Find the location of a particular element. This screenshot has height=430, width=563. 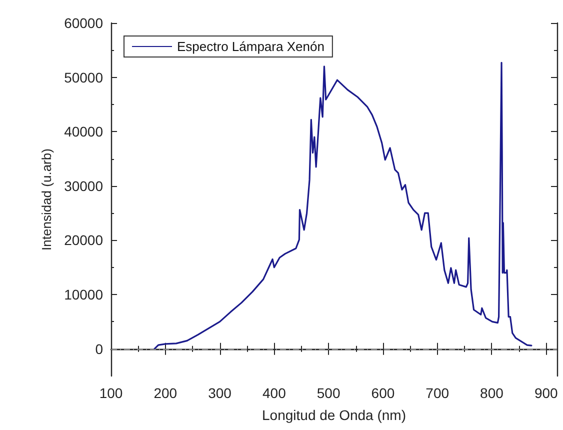

y-axis-title: Intensidad (u.arb) is located at coordinates (46, 199).